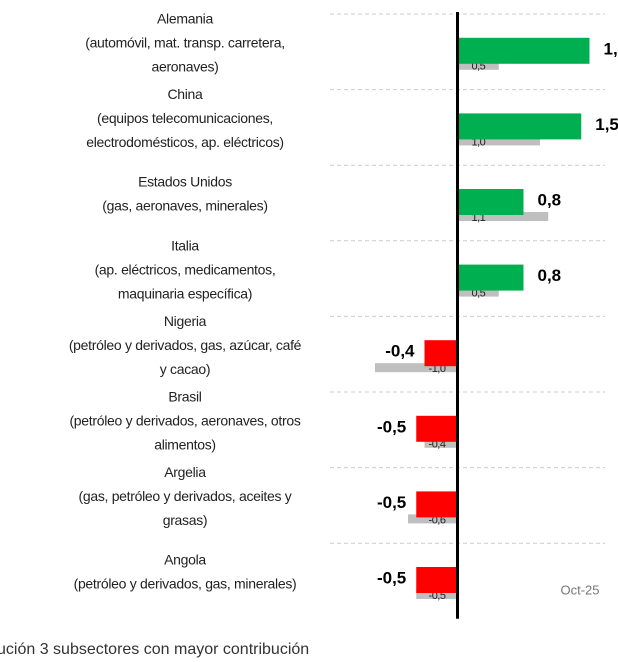 This screenshot has width=618, height=662. What do you see at coordinates (185, 321) in the screenshot?
I see `category-label: Nigeria` at bounding box center [185, 321].